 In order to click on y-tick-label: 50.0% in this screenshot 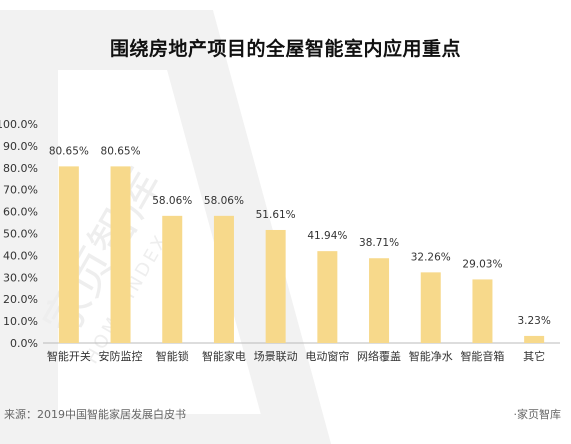, I will do `click(20, 234)`.